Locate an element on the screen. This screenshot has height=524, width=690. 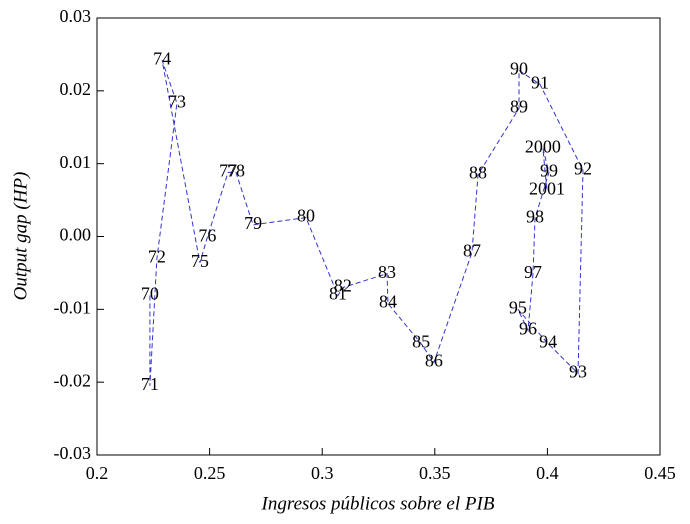
point-label: 75 is located at coordinates (200, 261).